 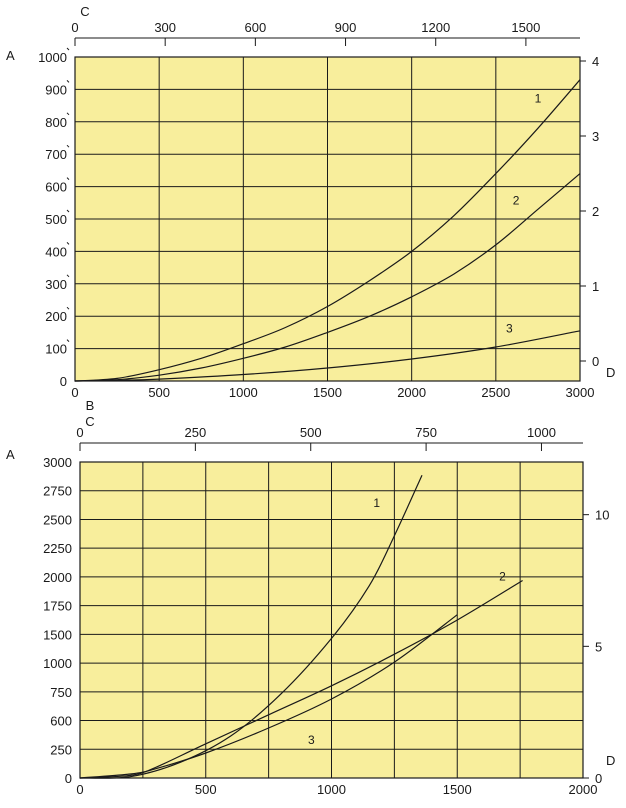 What do you see at coordinates (595, 286) in the screenshot?
I see `right-tick-label: 1` at bounding box center [595, 286].